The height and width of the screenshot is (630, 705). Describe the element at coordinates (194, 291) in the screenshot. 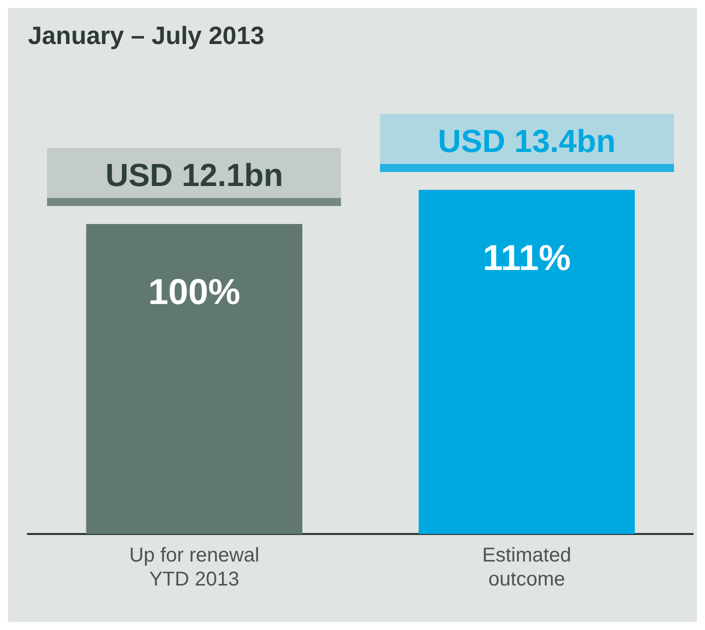

I see `data-label: 100%` at that location.